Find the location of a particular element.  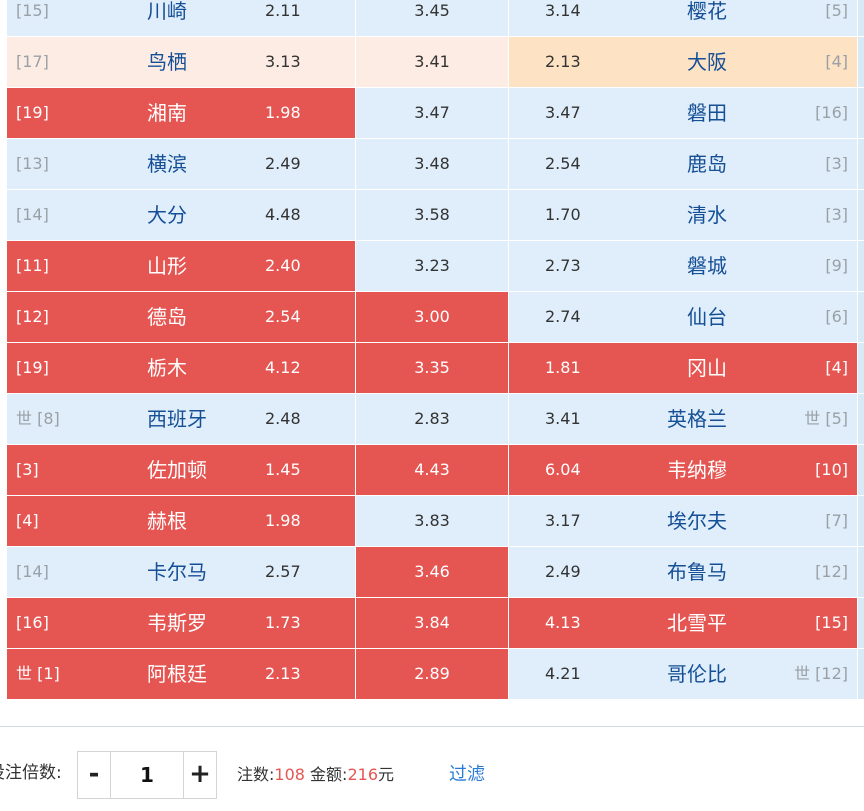

away-team: 大阪 is located at coordinates (707, 62).